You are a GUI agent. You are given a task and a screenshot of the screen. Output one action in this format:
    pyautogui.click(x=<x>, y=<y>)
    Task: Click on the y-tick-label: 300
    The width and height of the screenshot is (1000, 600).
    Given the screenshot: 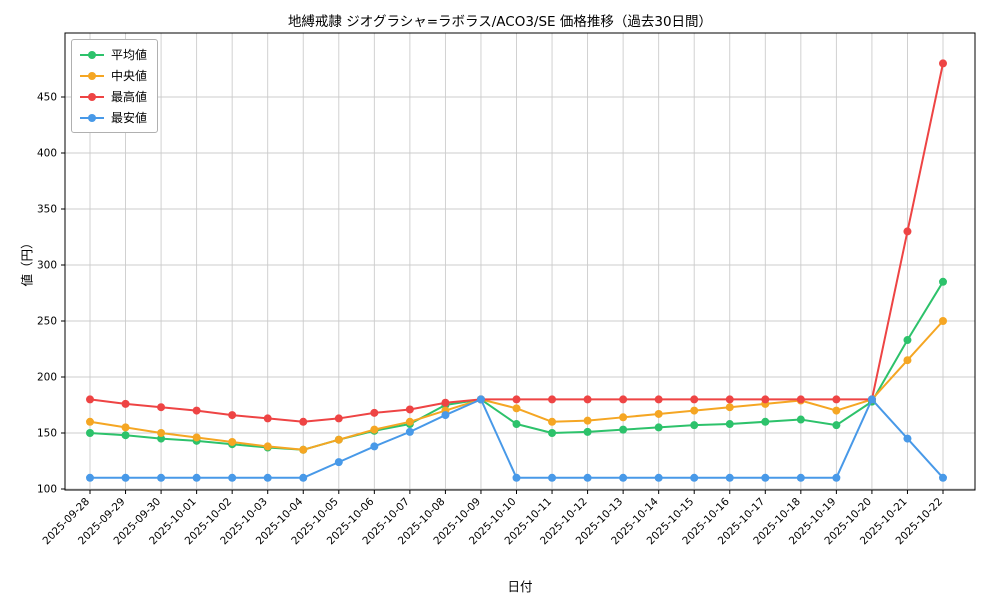 What is the action you would take?
    pyautogui.click(x=47, y=265)
    